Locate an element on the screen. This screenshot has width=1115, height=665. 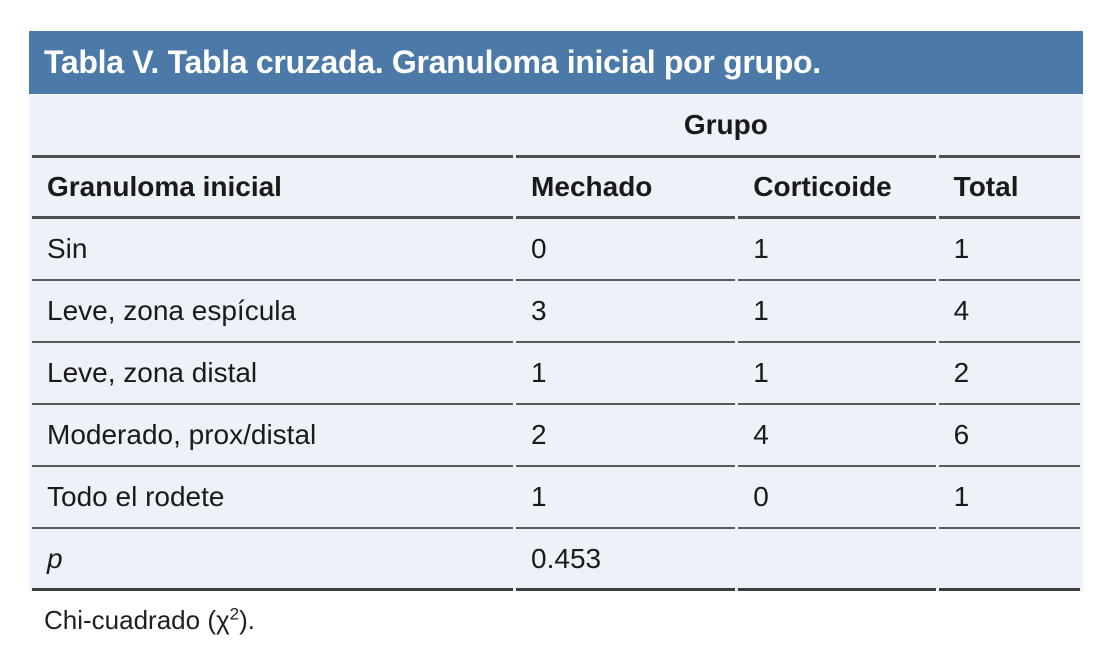
table-row: Leve, zona espícula 3 1 4 is located at coordinates (556, 312).